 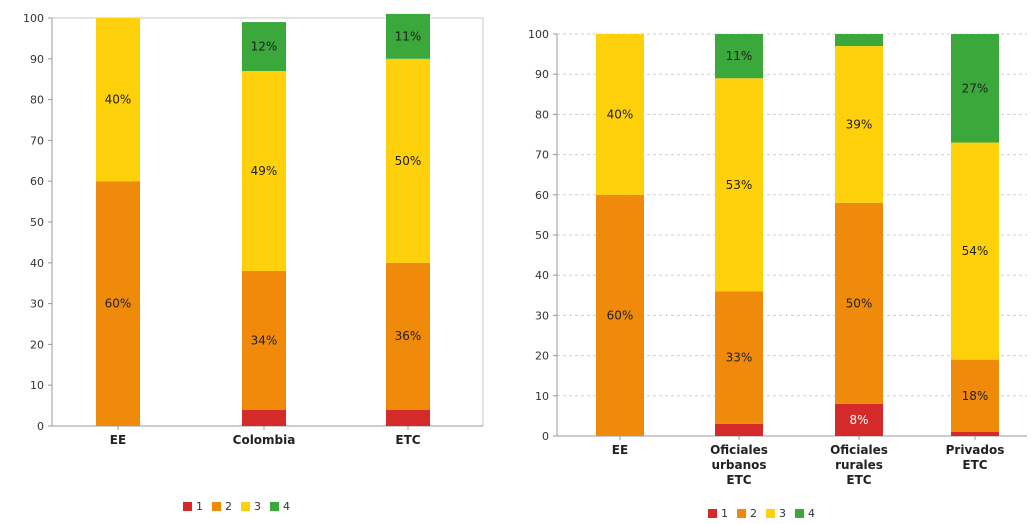 I want to click on x-tick-label: Oficiales urbanos ETC, so click(x=739, y=465).